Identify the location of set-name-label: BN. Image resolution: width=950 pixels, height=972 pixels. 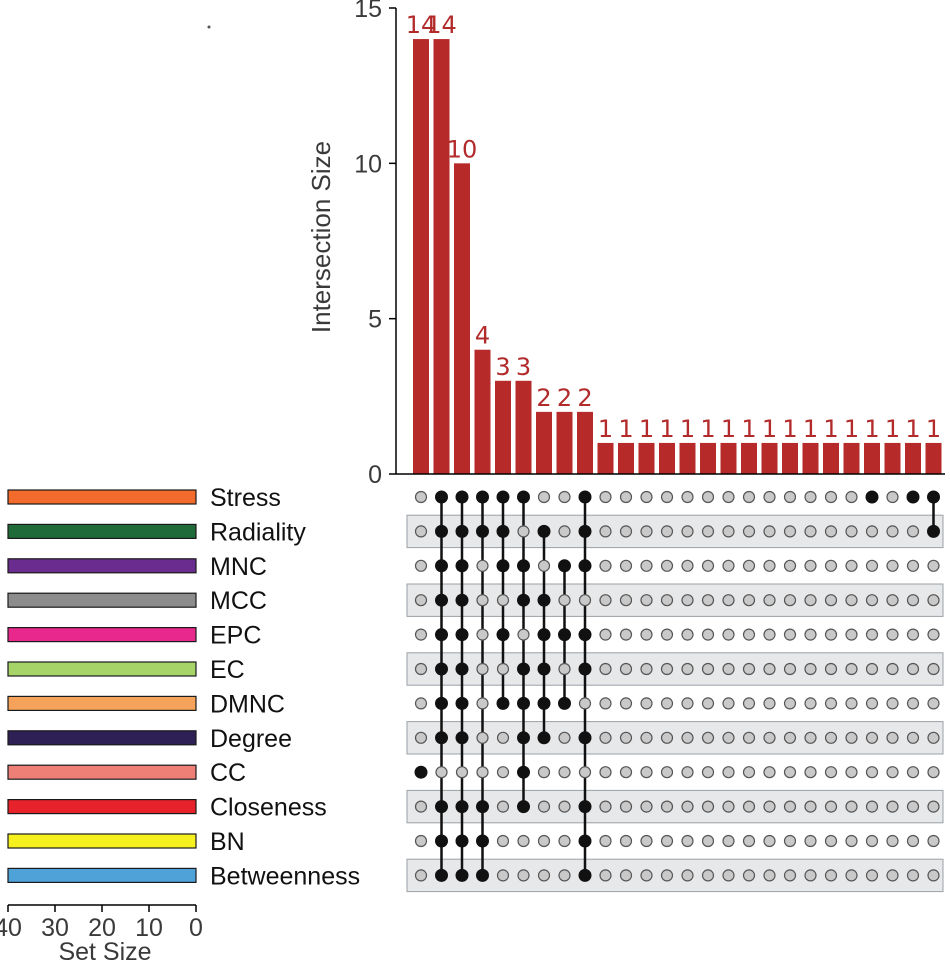
(227, 842).